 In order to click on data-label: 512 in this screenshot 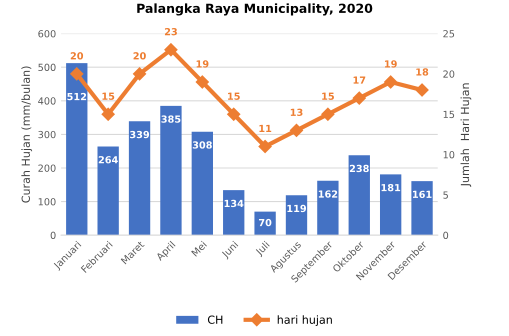, I will do `click(76, 96)`.